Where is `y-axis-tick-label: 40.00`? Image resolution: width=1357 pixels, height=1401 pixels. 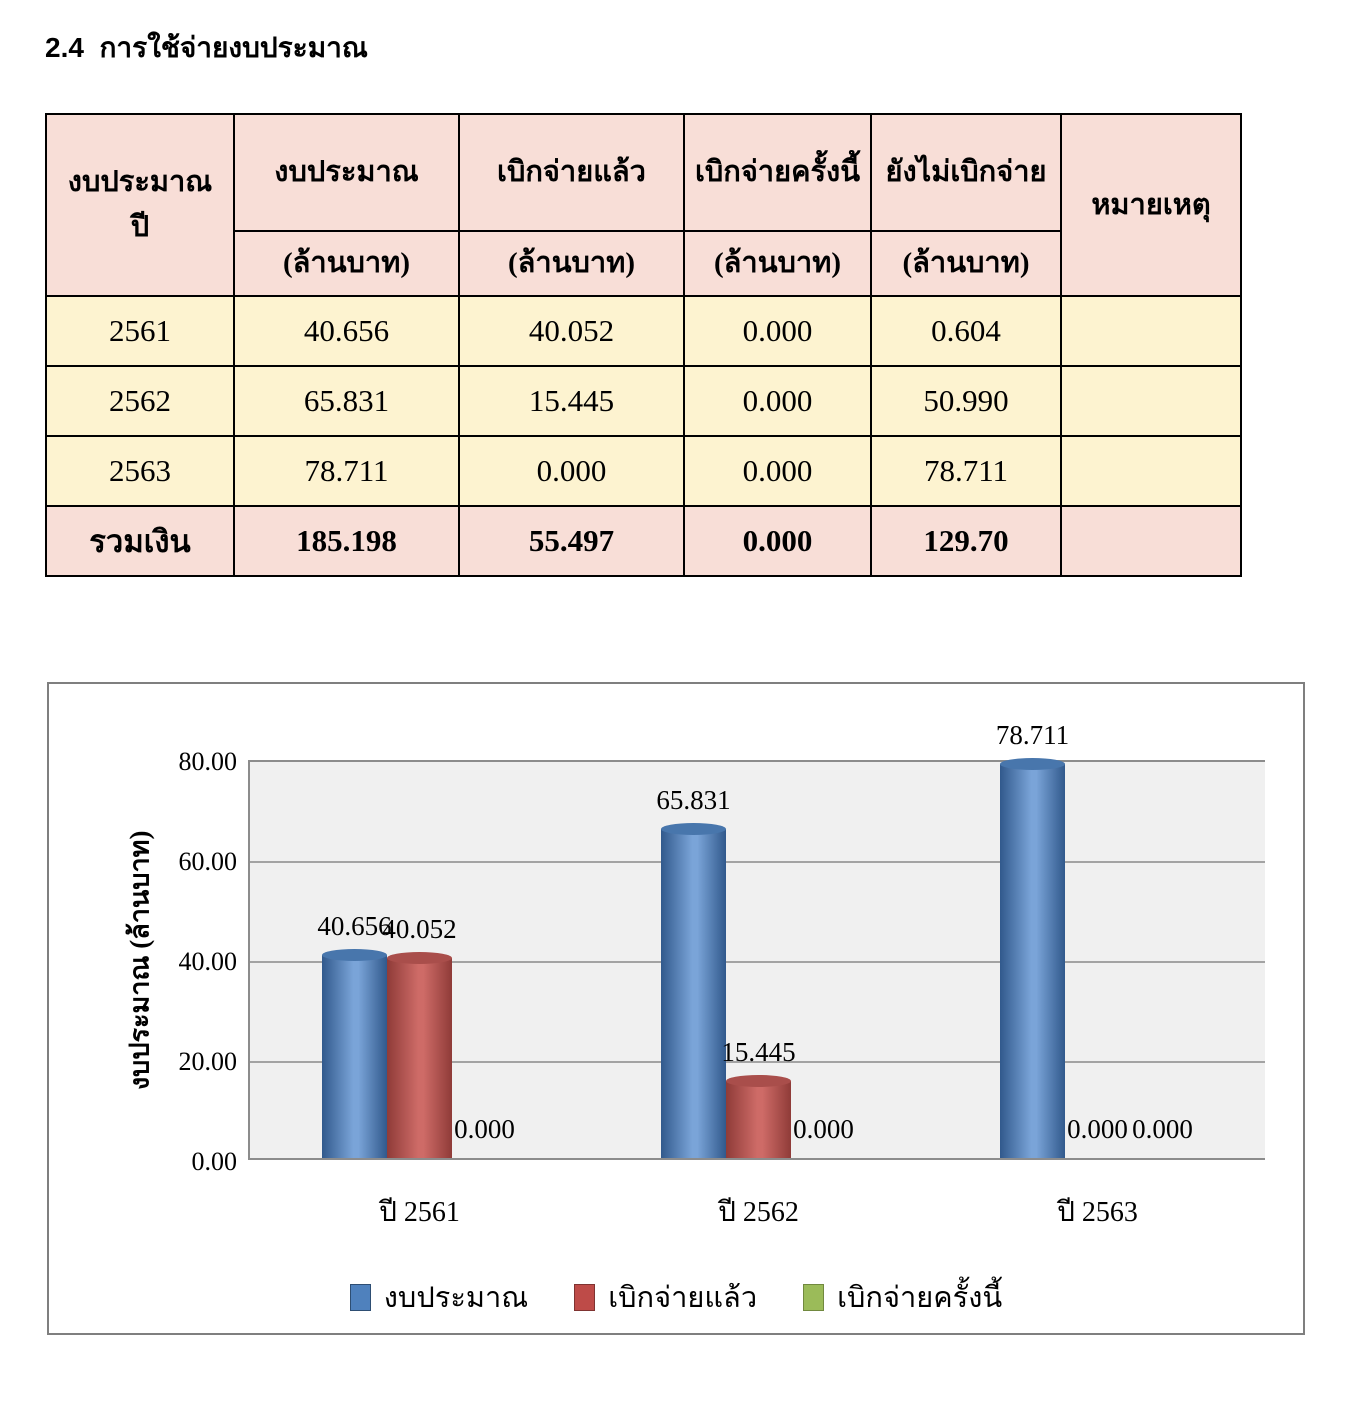 y-axis-tick-label: 40.00 is located at coordinates (208, 961).